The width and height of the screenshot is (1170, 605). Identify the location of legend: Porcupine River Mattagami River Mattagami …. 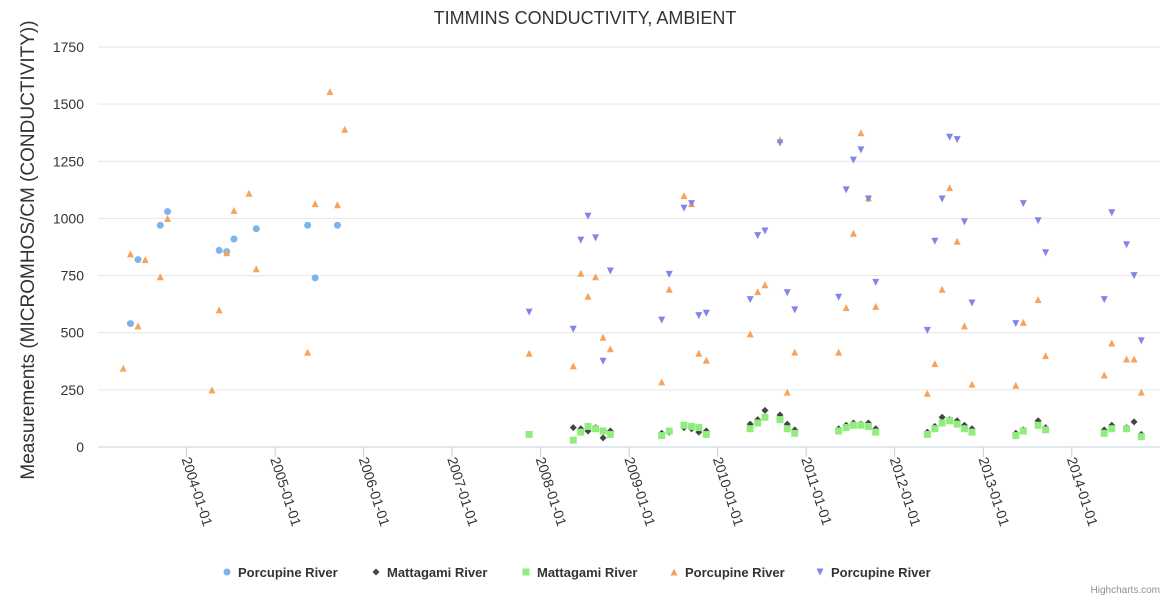
(577, 572).